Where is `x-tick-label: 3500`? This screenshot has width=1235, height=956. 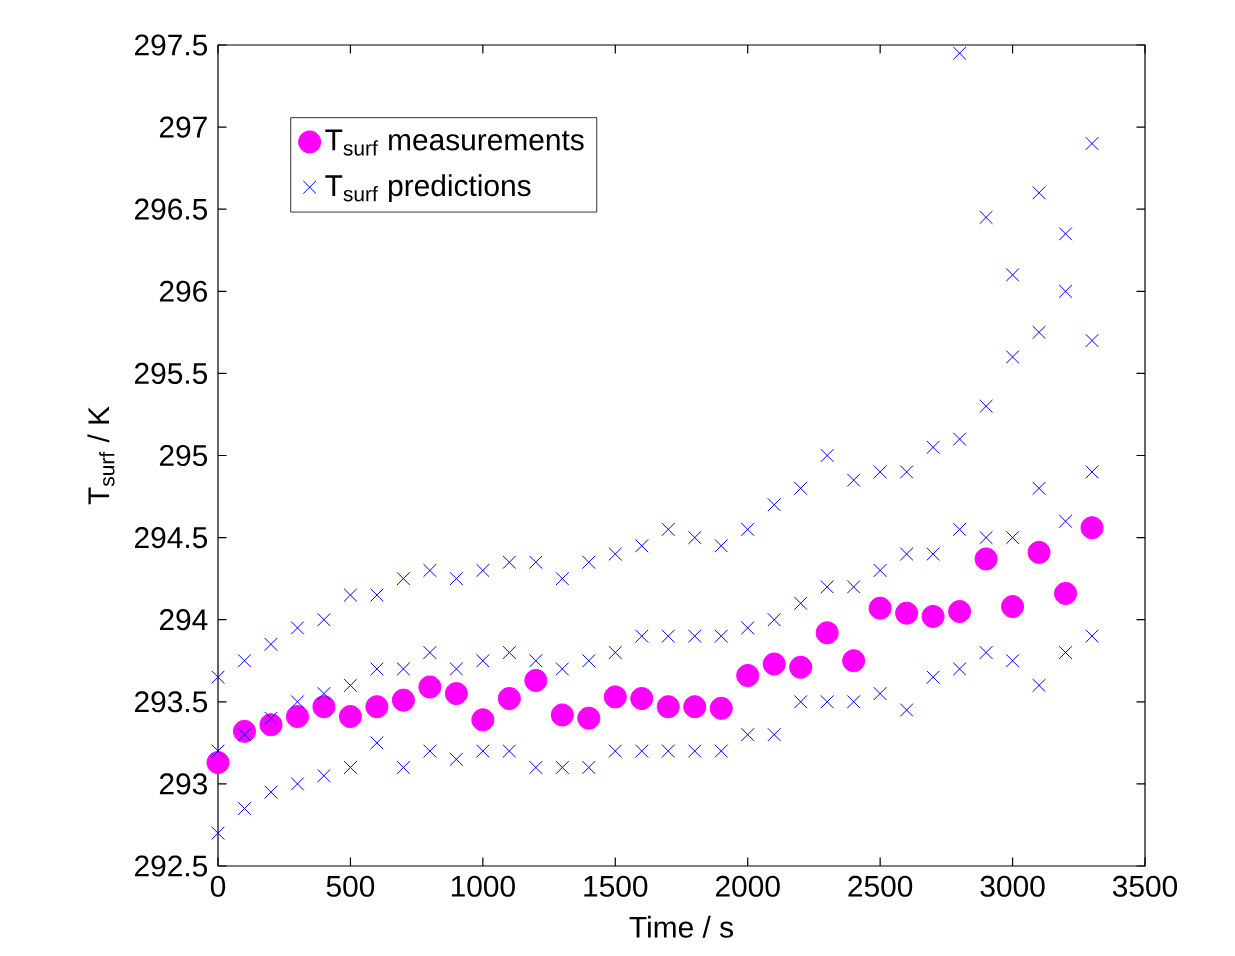
x-tick-label: 3500 is located at coordinates (1145, 886).